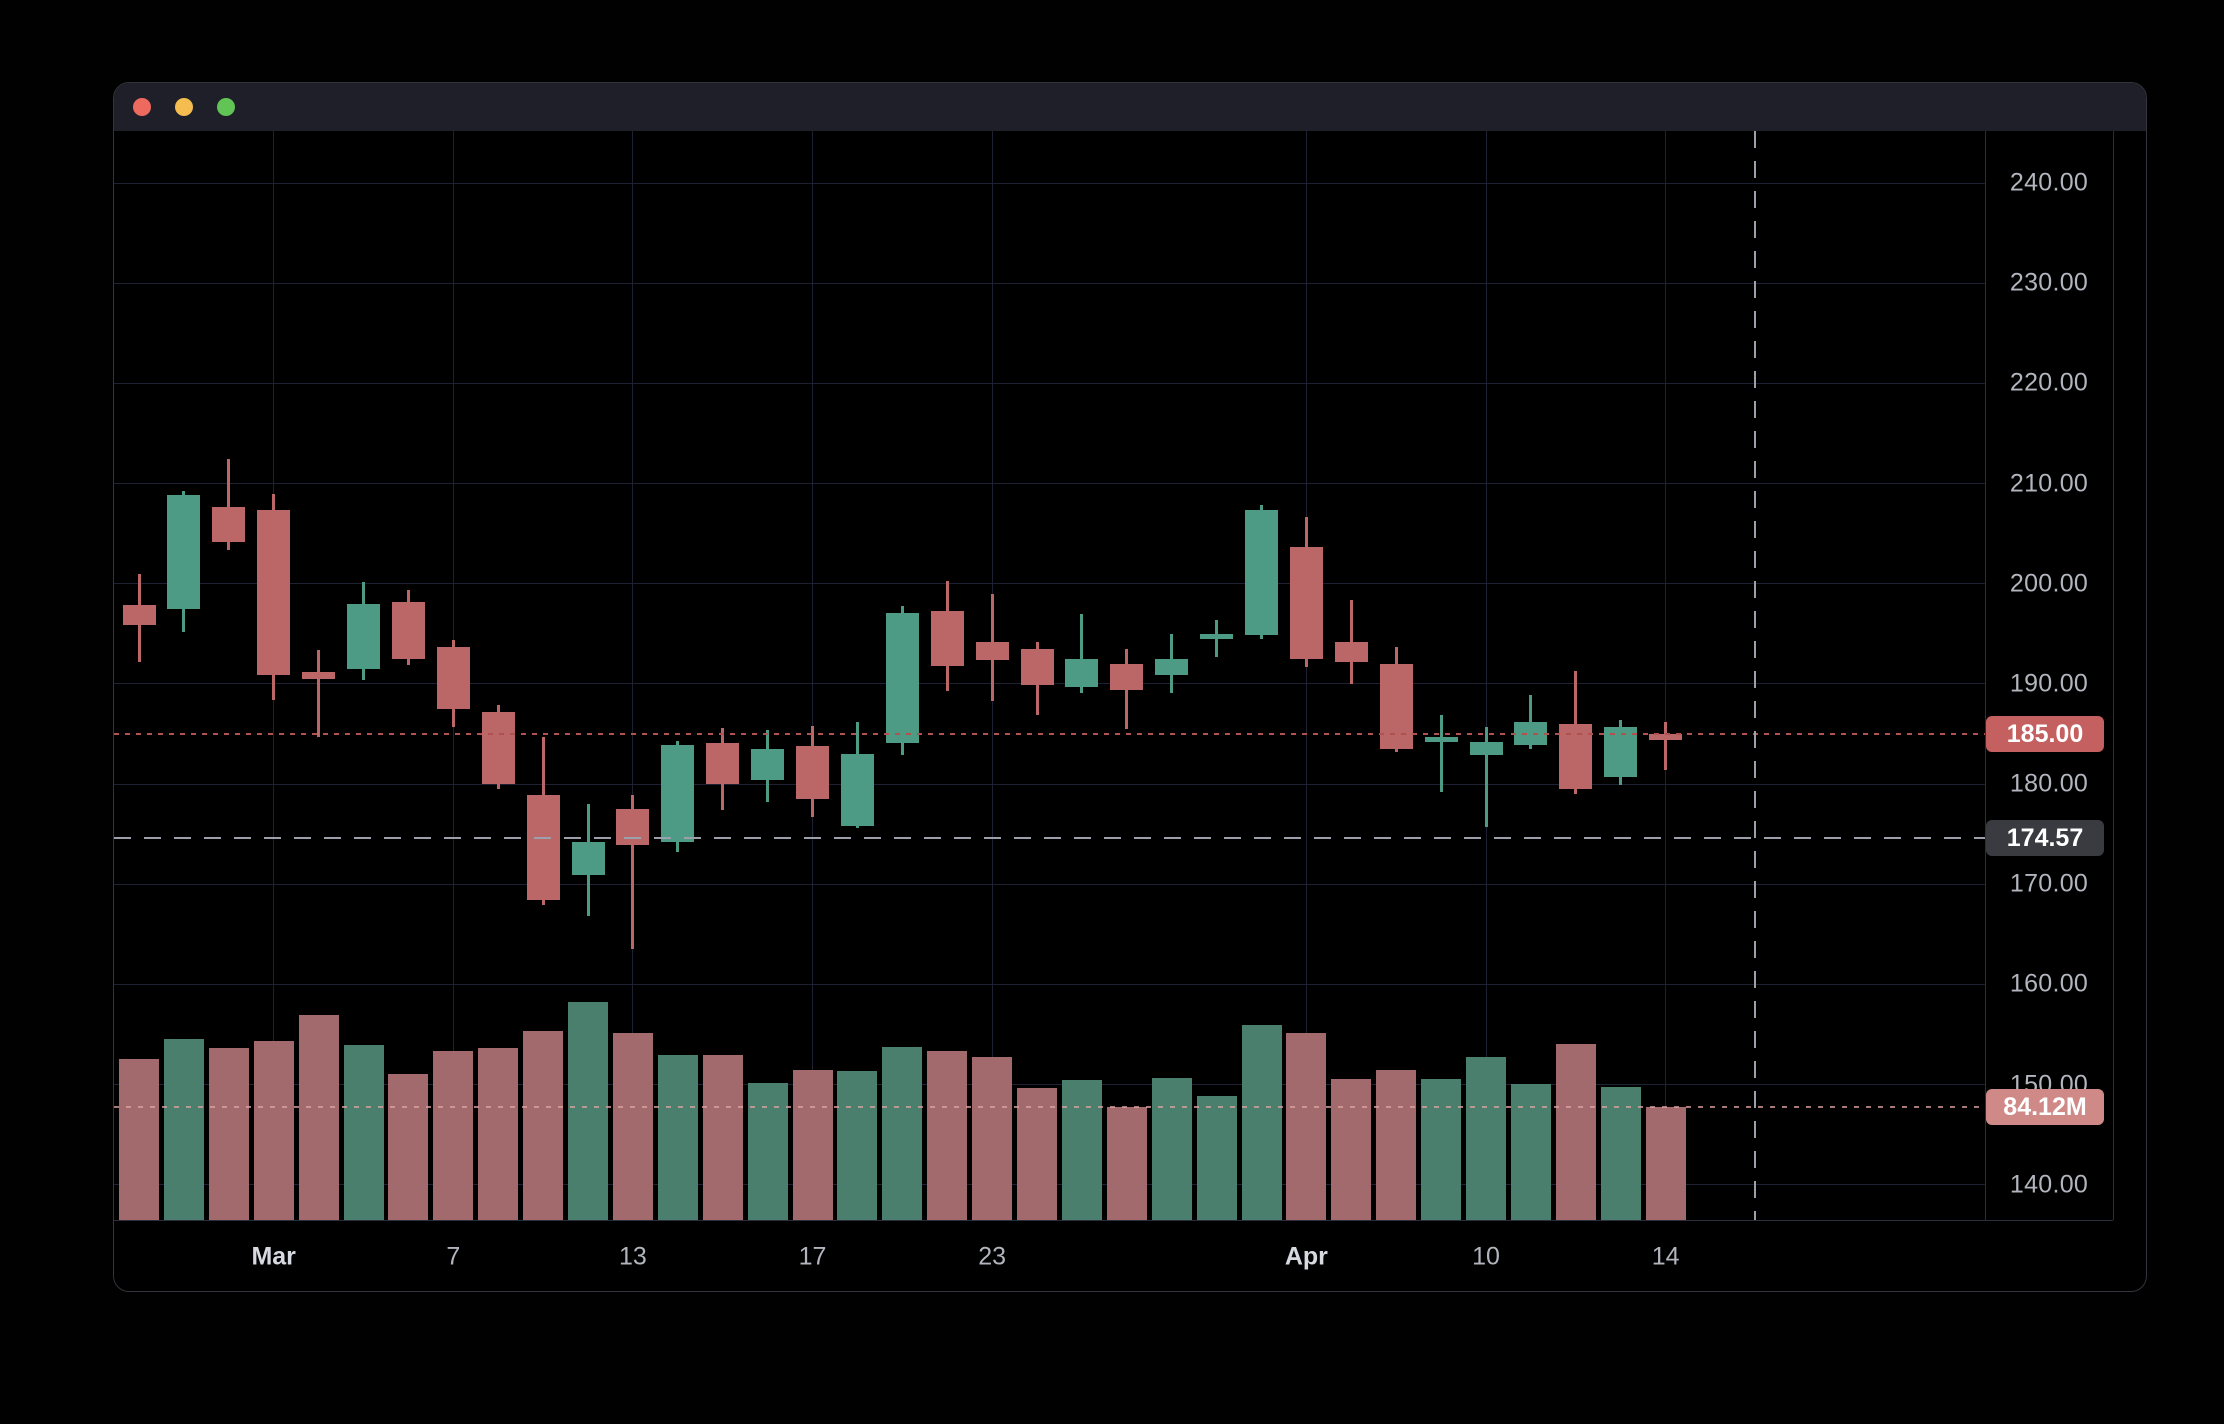  Describe the element at coordinates (2045, 734) in the screenshot. I see `last-price-badge: 185.00` at that location.